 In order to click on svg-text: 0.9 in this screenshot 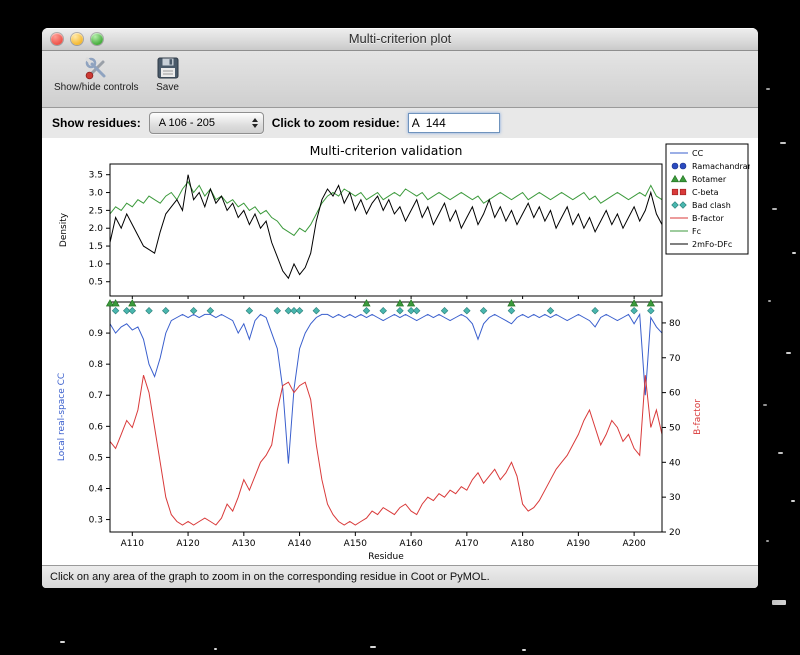, I will do `click(96, 334)`.